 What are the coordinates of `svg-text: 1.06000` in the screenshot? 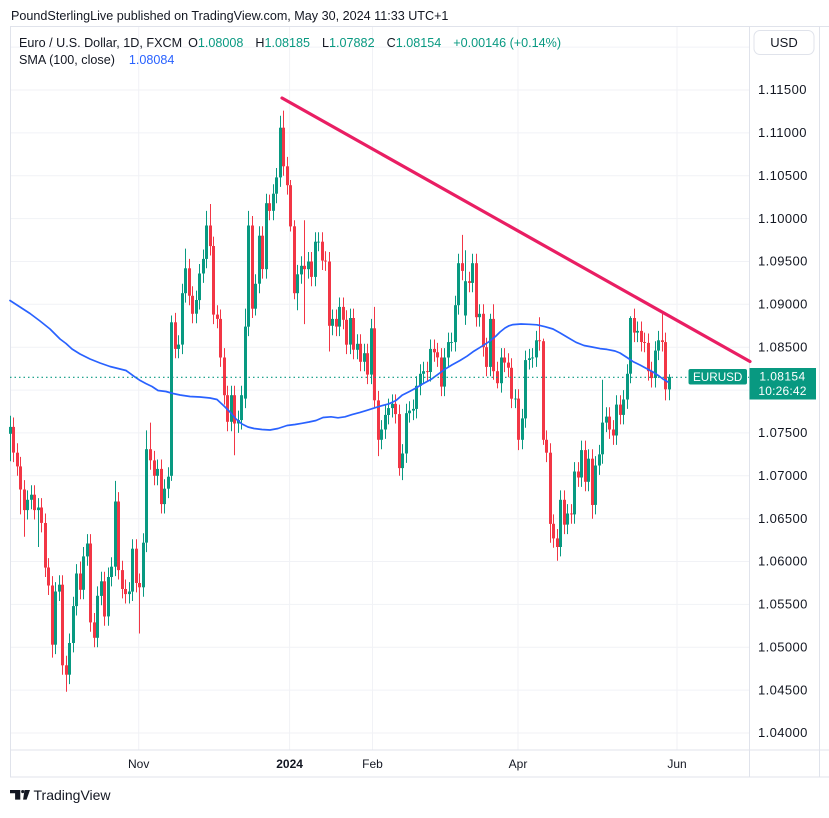 It's located at (783, 561).